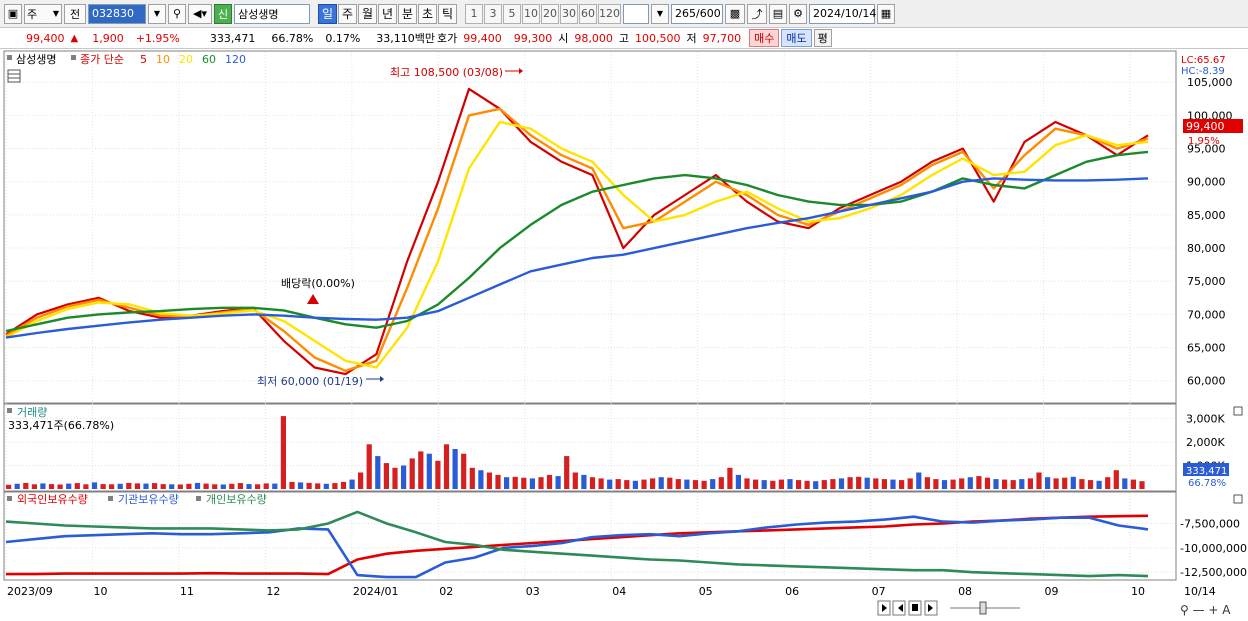  What do you see at coordinates (1138, 591) in the screenshot?
I see `x-tick-label: 10` at bounding box center [1138, 591].